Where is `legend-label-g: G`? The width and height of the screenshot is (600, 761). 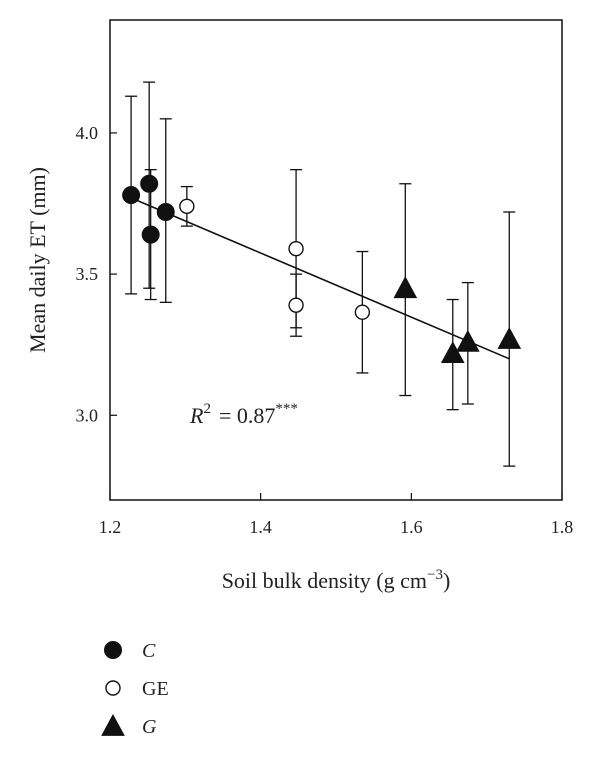
legend-label-g: G is located at coordinates (149, 727).